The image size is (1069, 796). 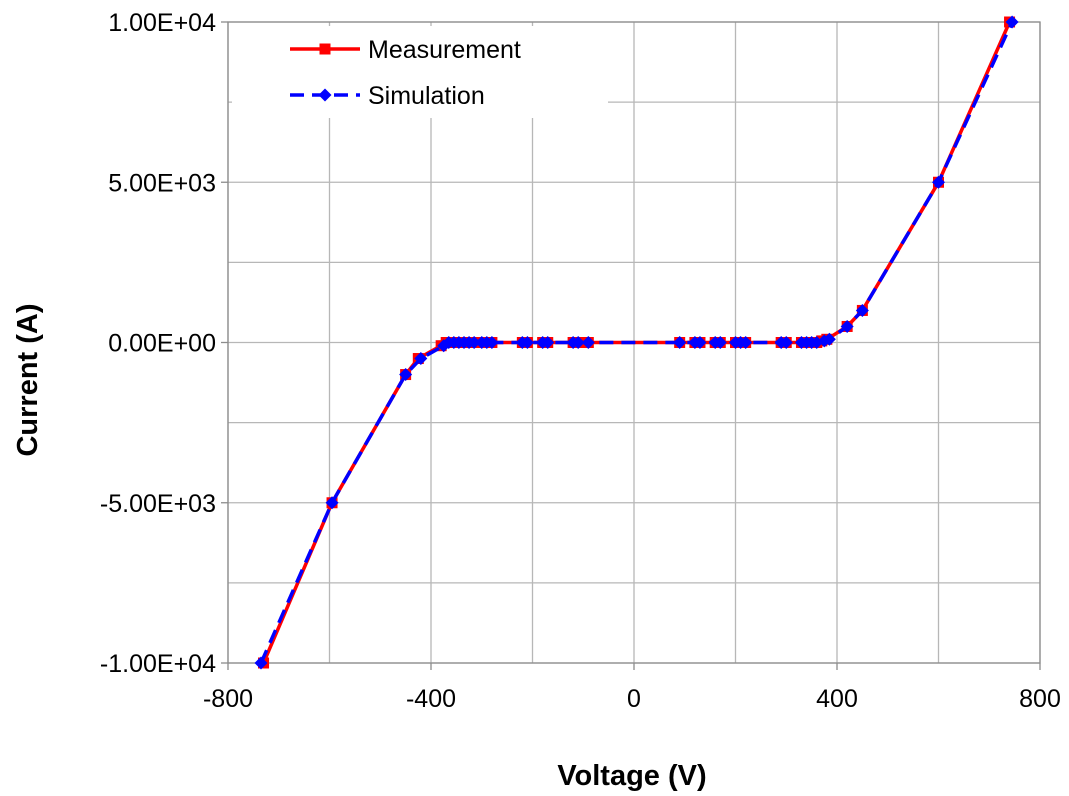 What do you see at coordinates (162, 23) in the screenshot?
I see `y-tick-label: 1.00E+04` at bounding box center [162, 23].